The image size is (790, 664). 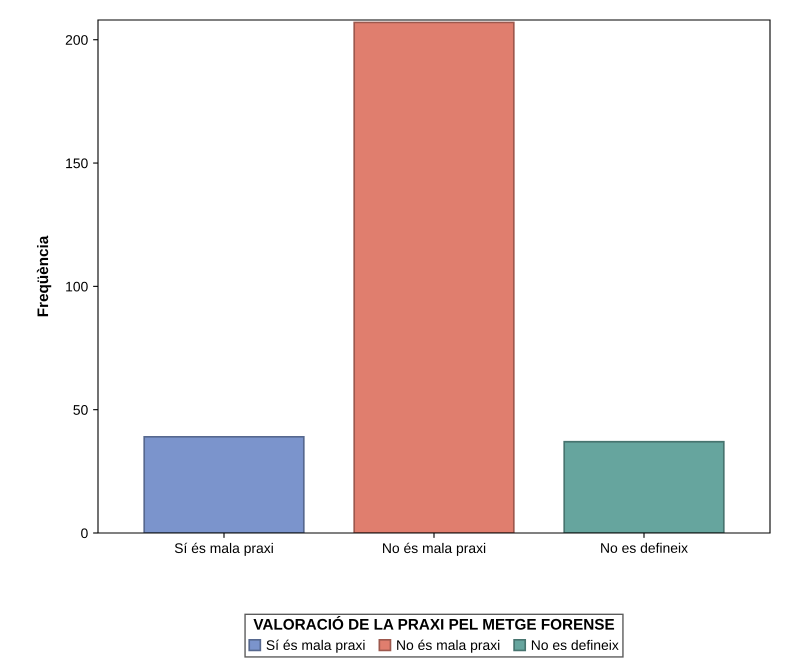 What do you see at coordinates (80, 410) in the screenshot?
I see `y-tick-label: 50` at bounding box center [80, 410].